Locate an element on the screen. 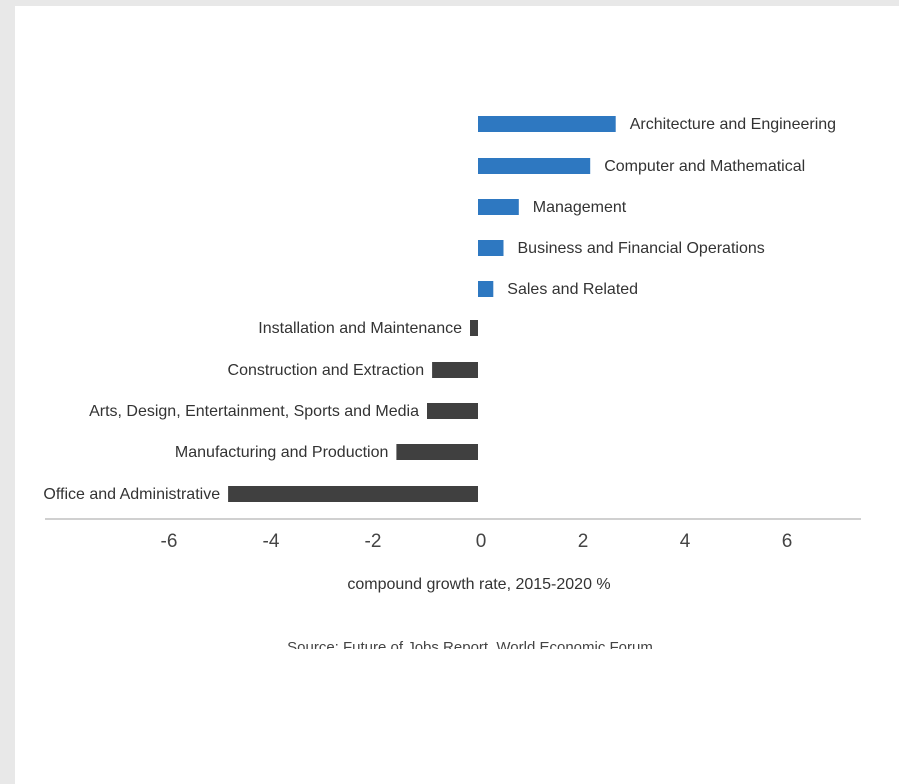 The height and width of the screenshot is (784, 899). x-tick-label: -2 is located at coordinates (373, 541).